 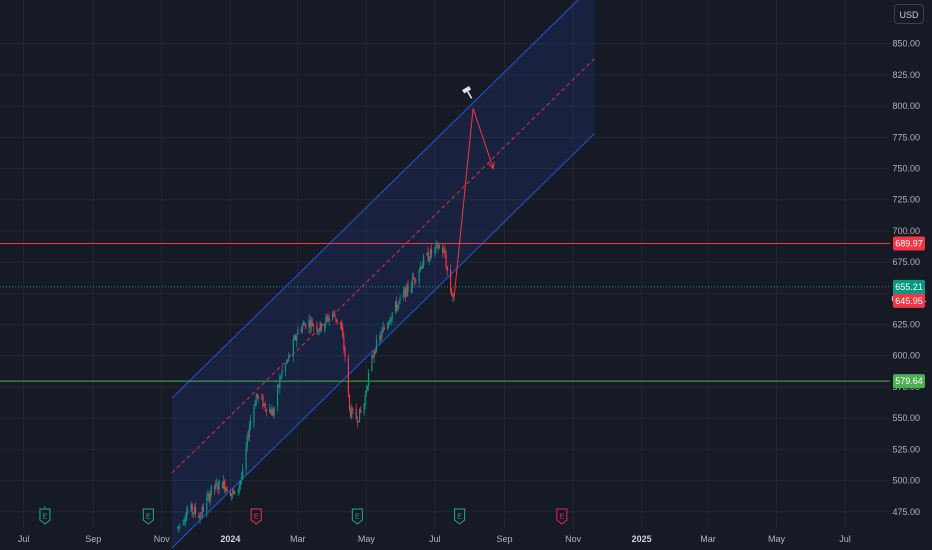 I want to click on current-price-tag-label: 655.21, so click(x=909, y=287).